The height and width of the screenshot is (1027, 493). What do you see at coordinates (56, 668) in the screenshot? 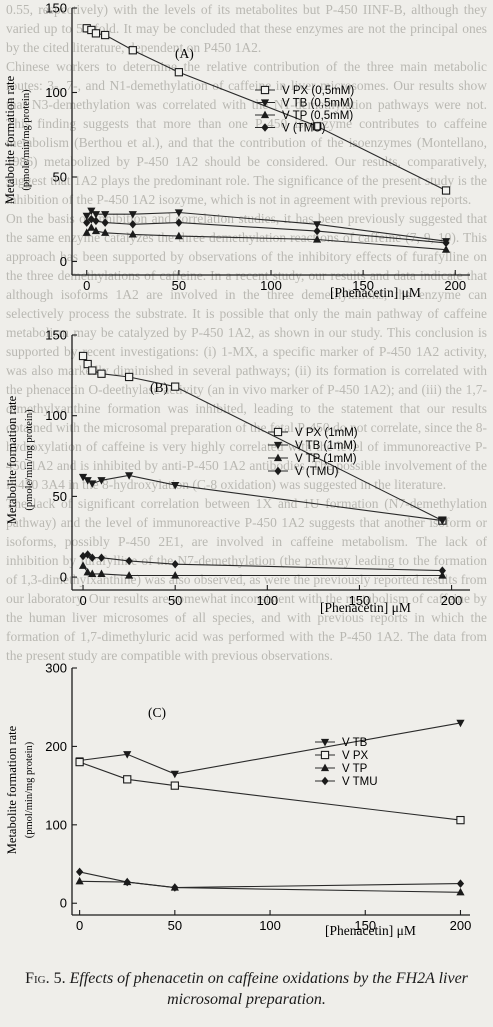
I see `y-tick-label: 300` at bounding box center [56, 668].